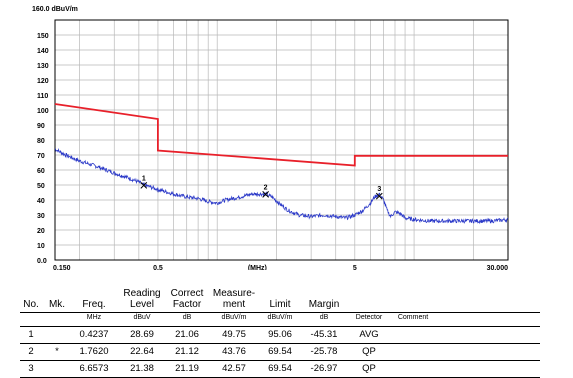 Image resolution: width=573 pixels, height=378 pixels. What do you see at coordinates (498, 267) in the screenshot?
I see `x-tick-label: 30.000` at bounding box center [498, 267].